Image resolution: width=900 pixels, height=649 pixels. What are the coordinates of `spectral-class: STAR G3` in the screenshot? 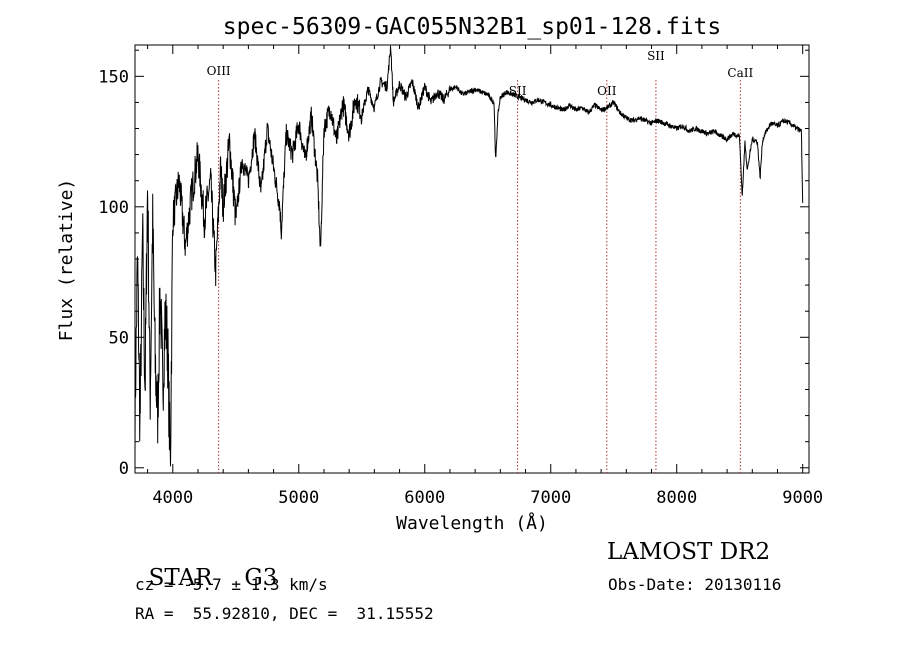 It's located at (206, 565).